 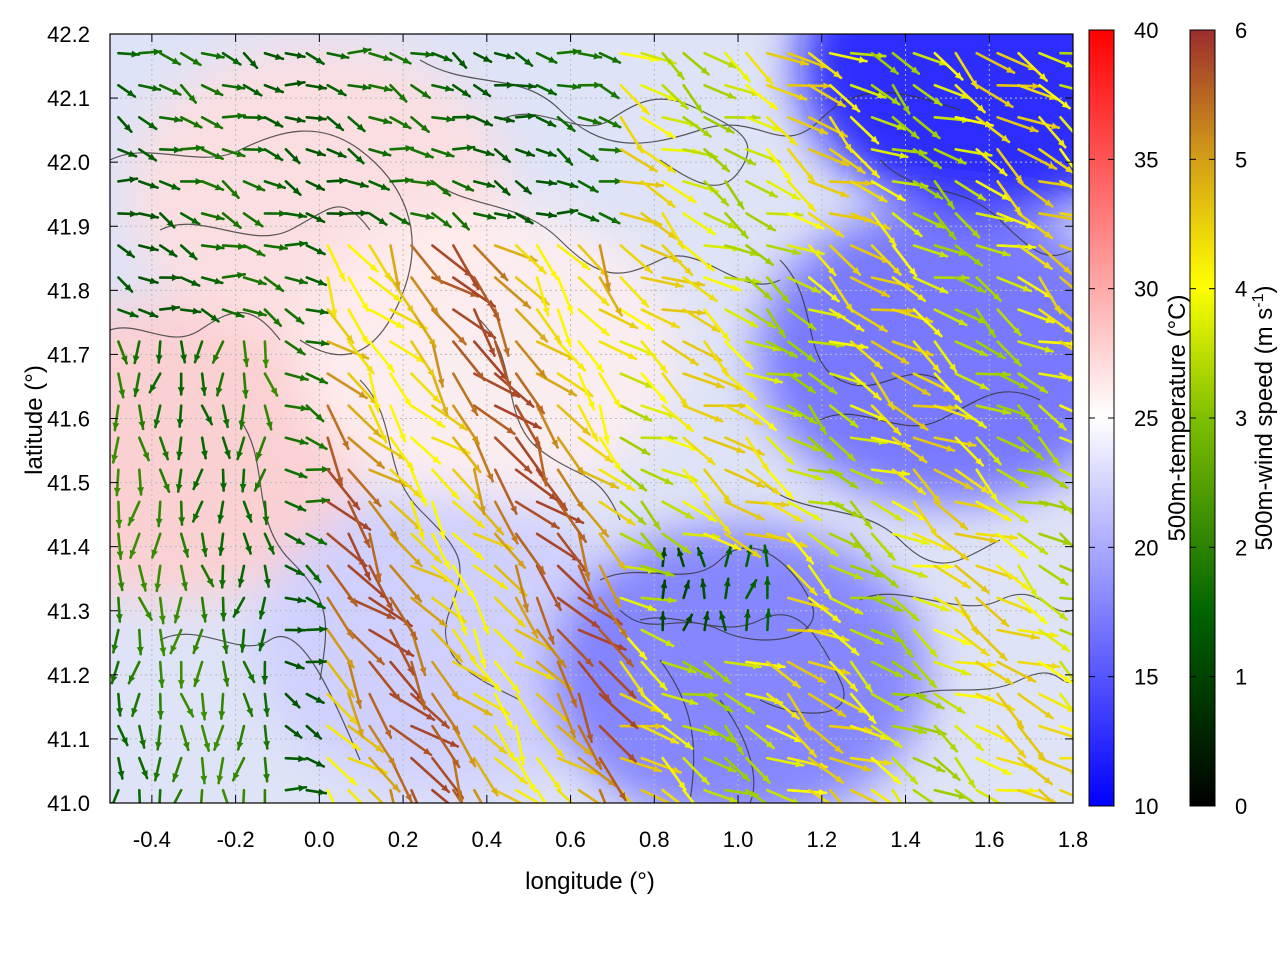 I want to click on y-tick-label: 42.2, so click(x=68, y=34).